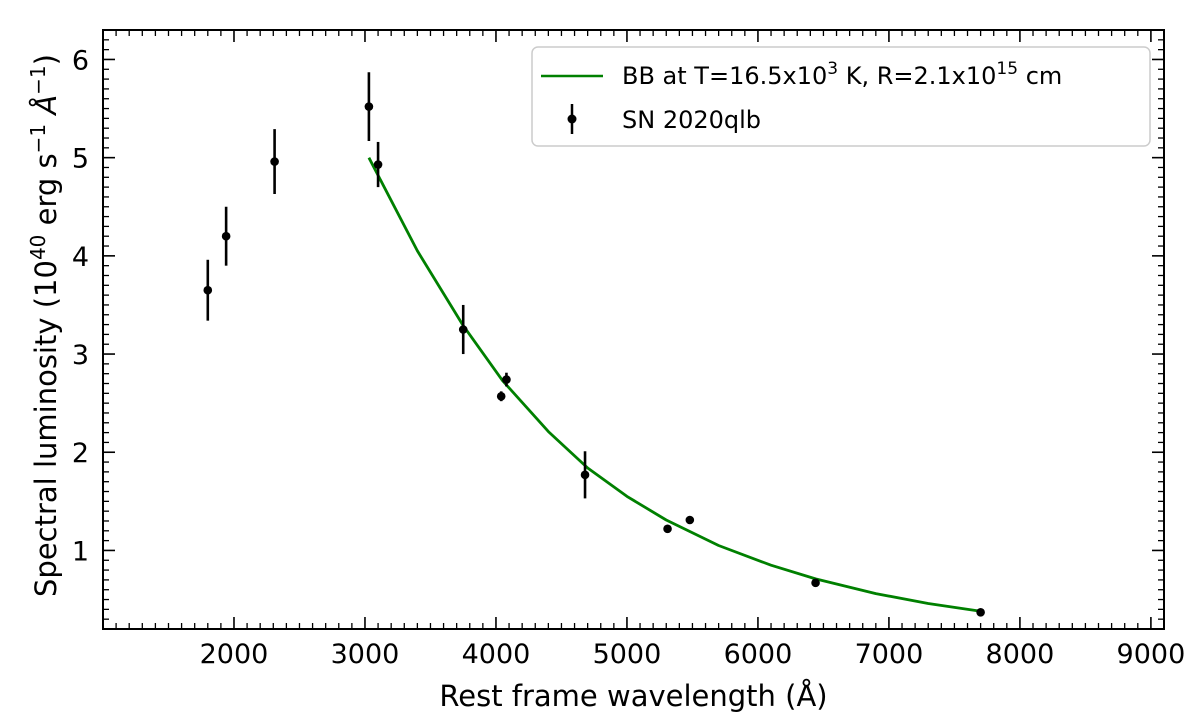  I want to click on y-axis-label-exponent: 40, so click(38, 247).